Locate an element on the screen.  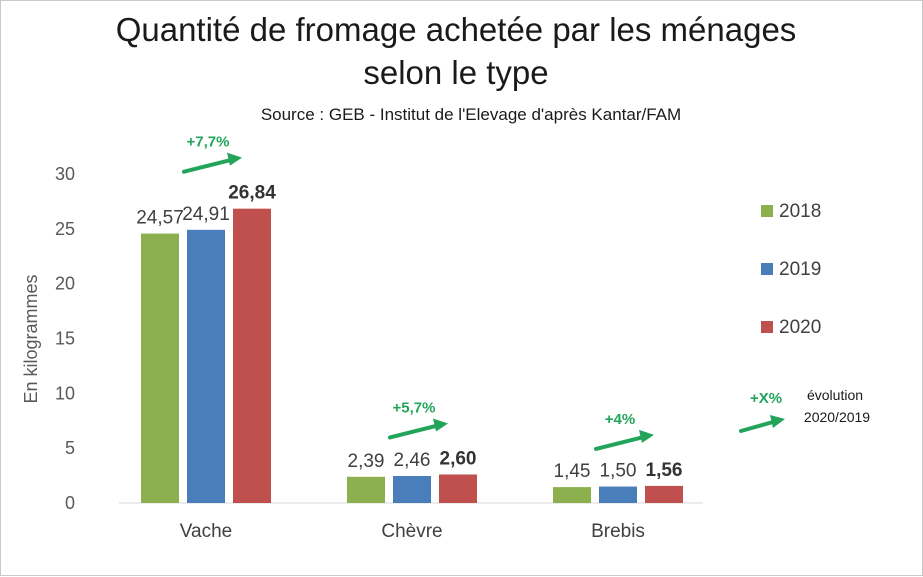
bar-2019-brebis is located at coordinates (618, 494).